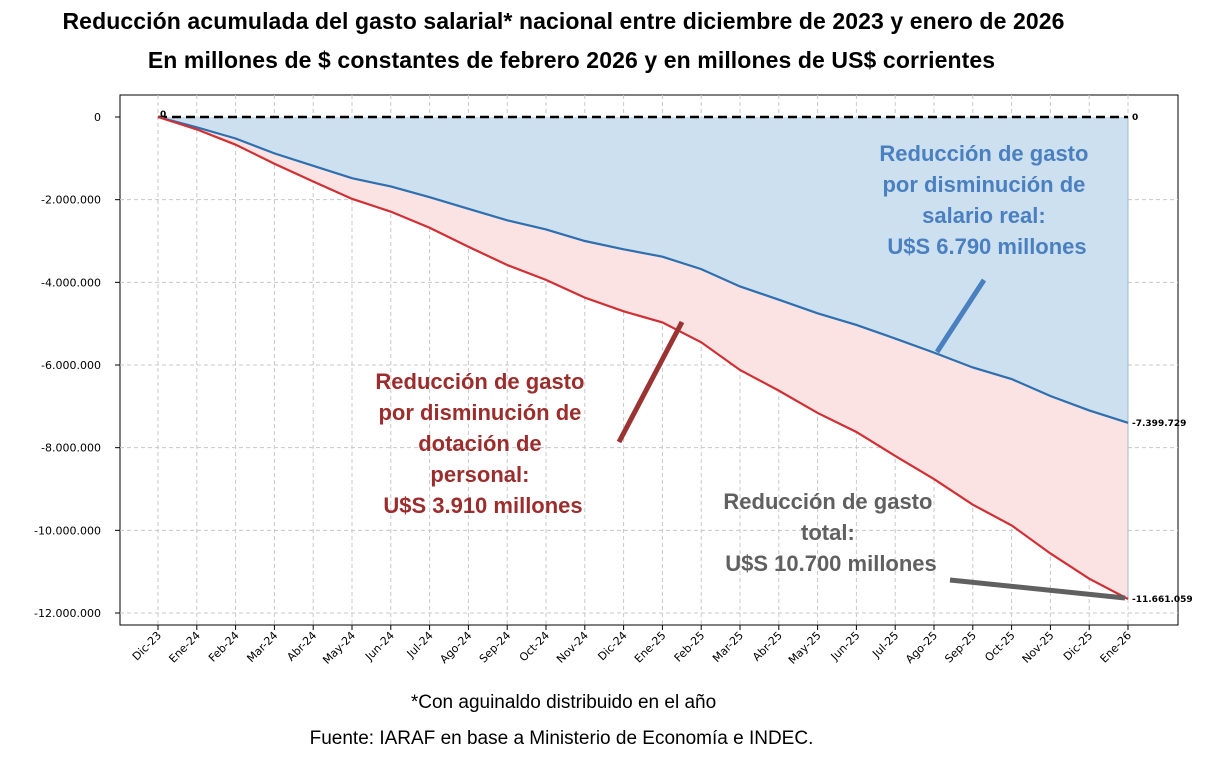  What do you see at coordinates (479, 412) in the screenshot?
I see `red-annotation-line: por disminución de` at bounding box center [479, 412].